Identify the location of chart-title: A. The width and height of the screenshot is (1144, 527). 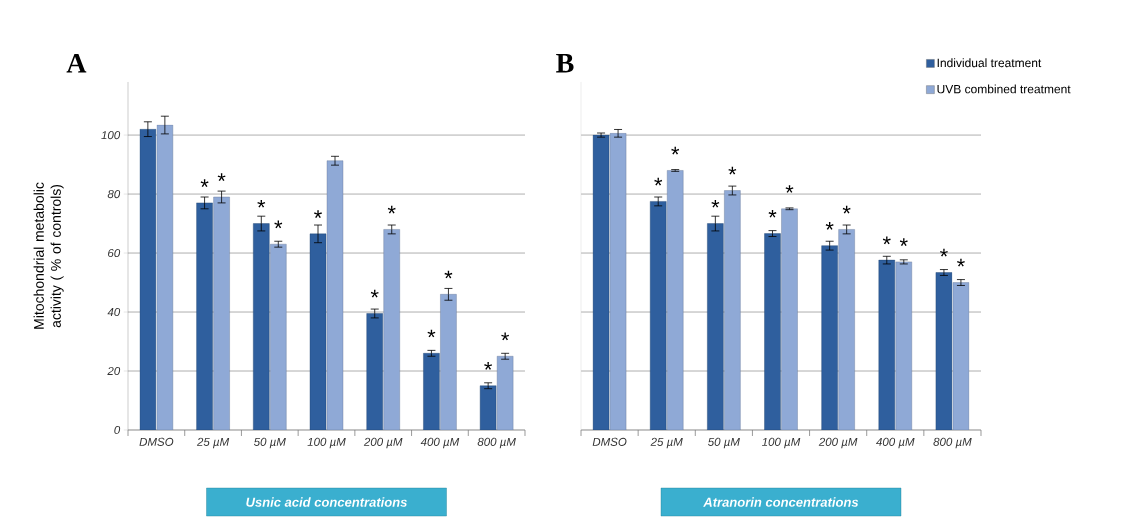
(76, 63).